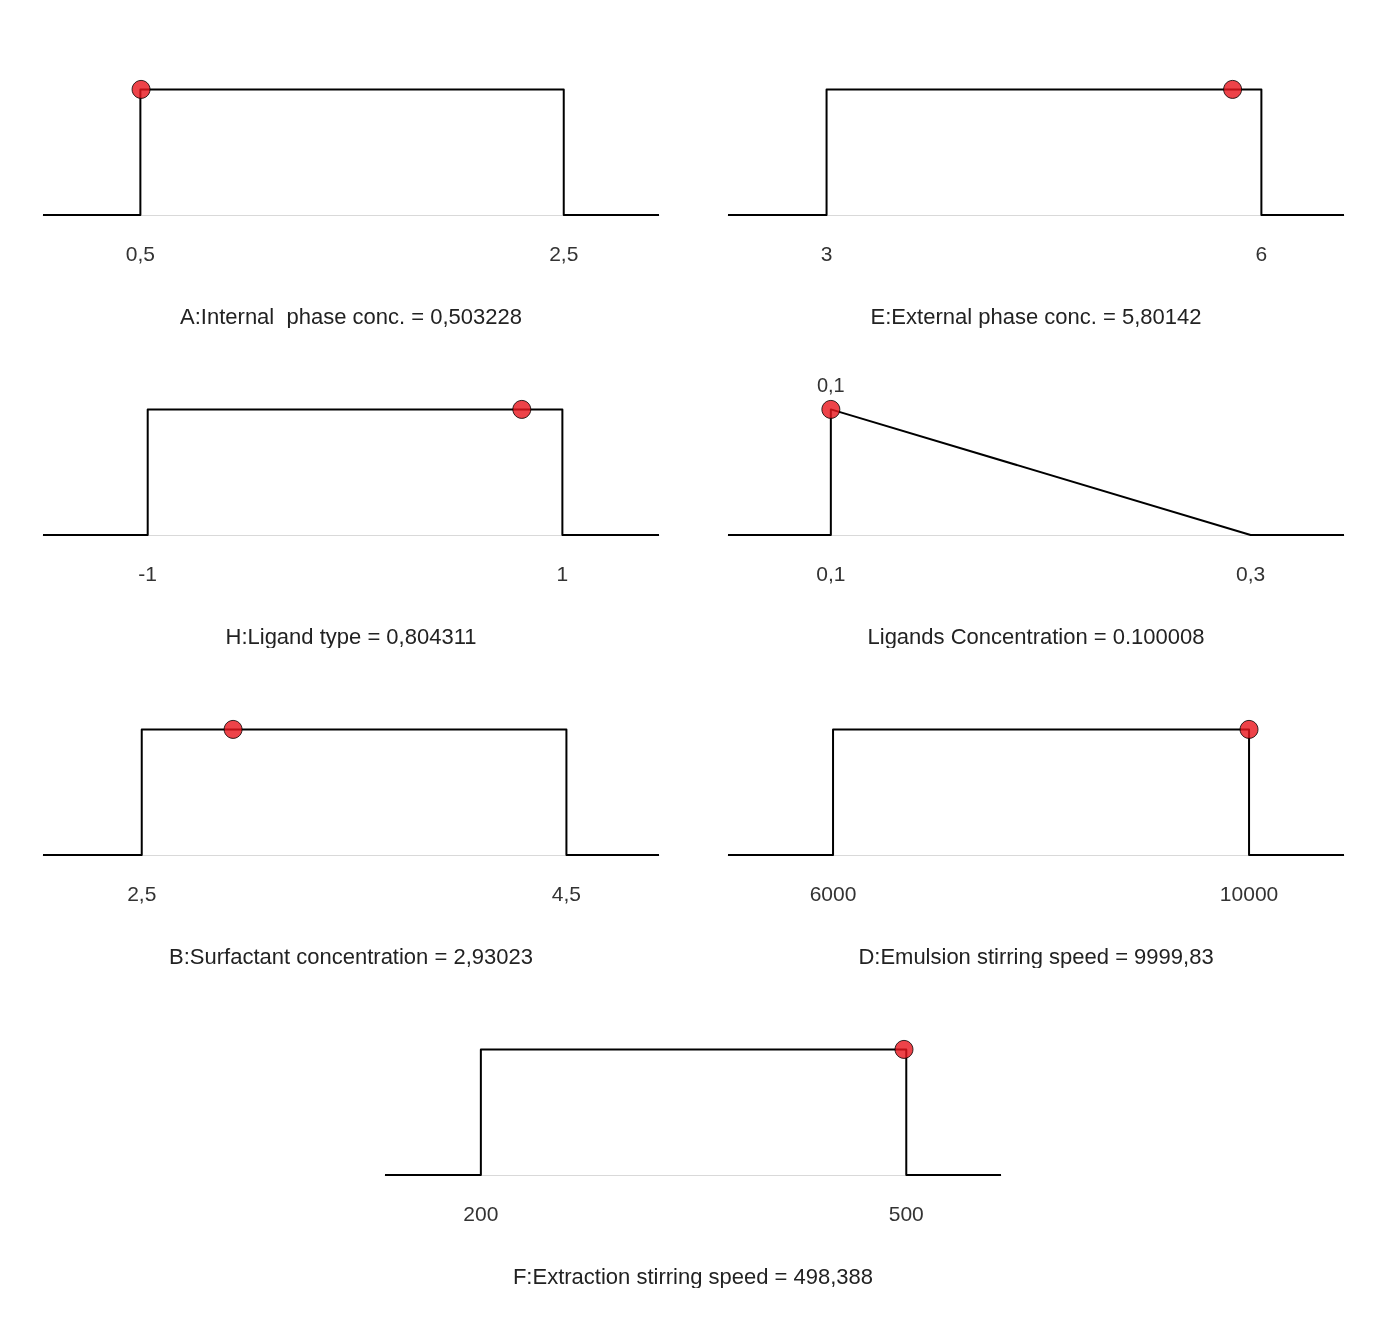  I want to click on x-axis-title: E:External phase conc. = 5,80142, so click(1035, 316).